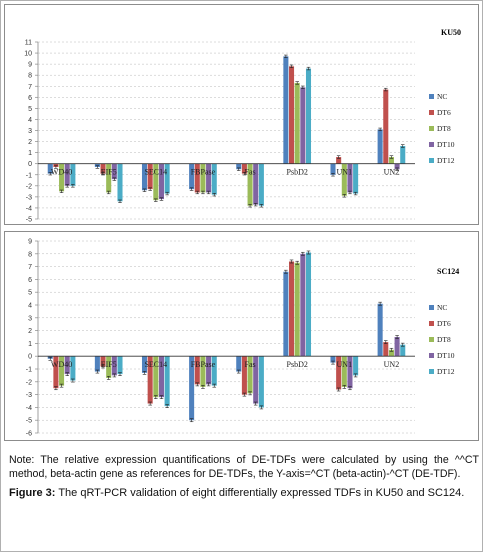  Describe the element at coordinates (250, 364) in the screenshot. I see `category-label-fas: Fas` at that location.